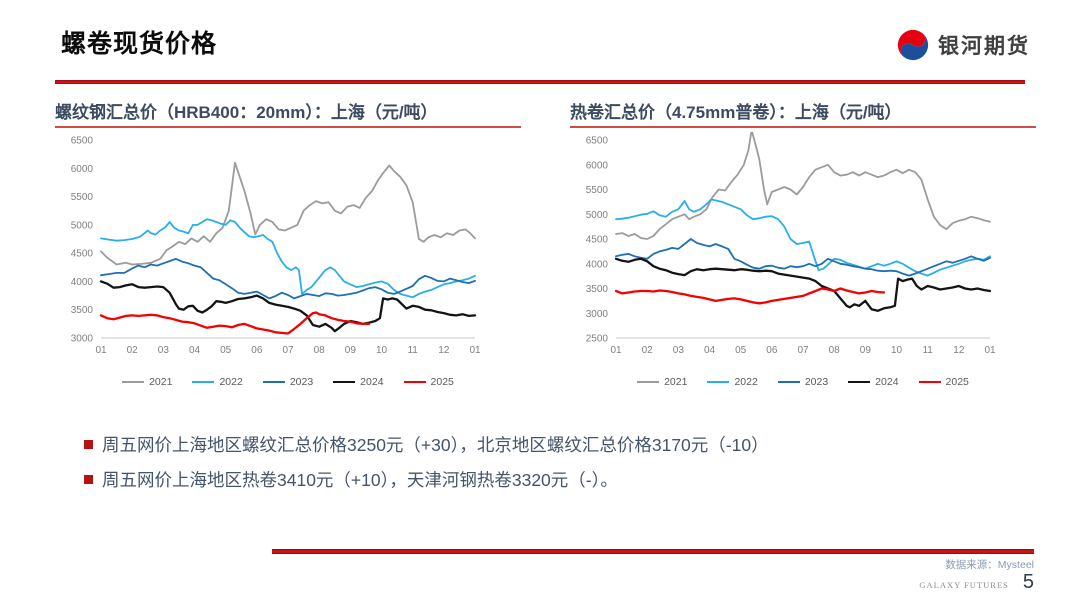 The width and height of the screenshot is (1080, 608). Describe the element at coordinates (913, 45) in the screenshot. I see `galaxy-swirl-icon` at that location.